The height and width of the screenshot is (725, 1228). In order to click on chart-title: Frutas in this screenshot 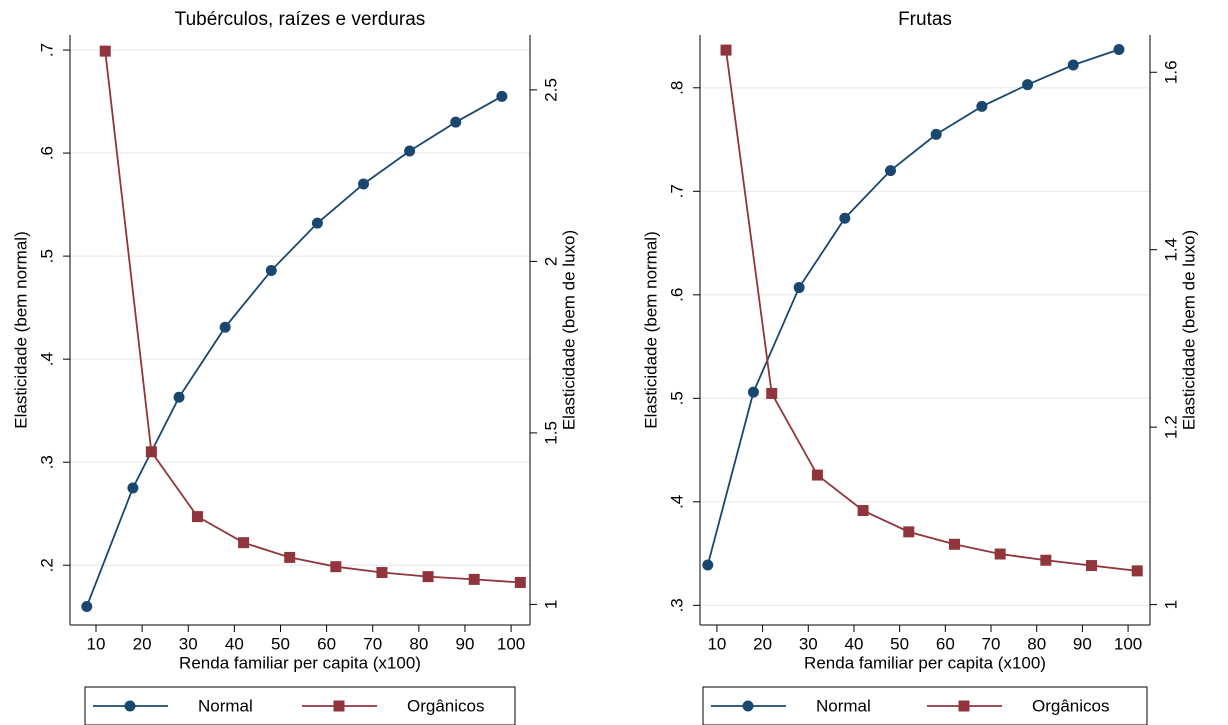, I will do `click(925, 19)`.